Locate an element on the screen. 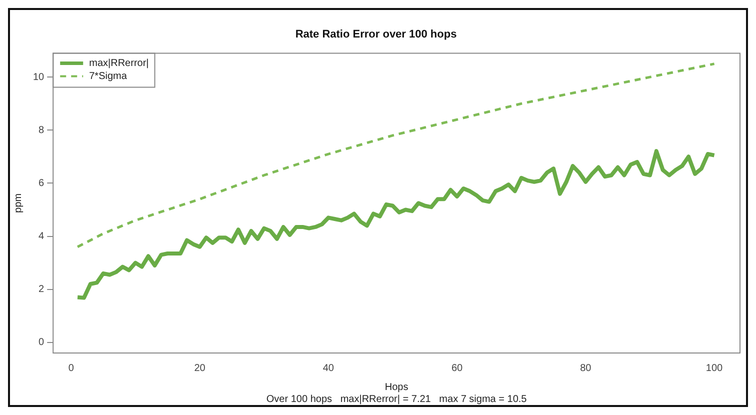 The height and width of the screenshot is (415, 756). x-tick-label: 60 is located at coordinates (457, 368).